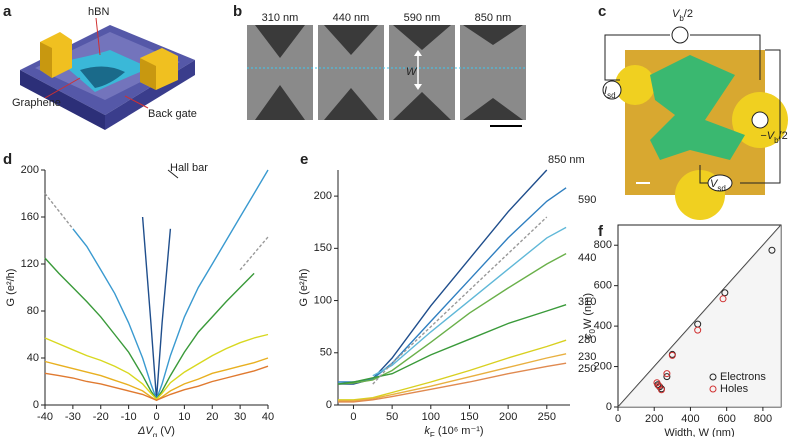  What do you see at coordinates (547, 417) in the screenshot?
I see `x-tick-label: 250` at bounding box center [547, 417].